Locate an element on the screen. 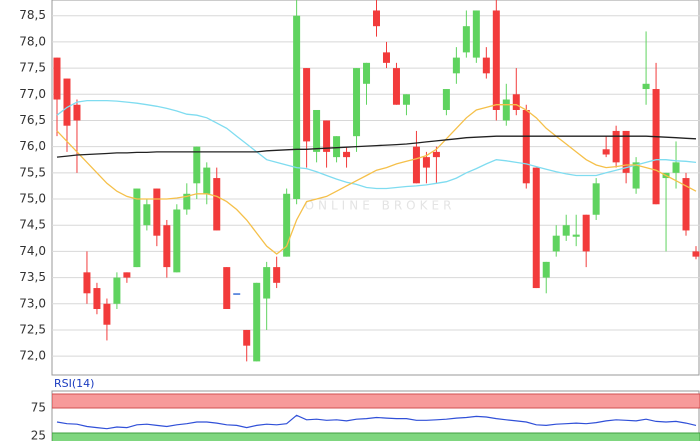 The width and height of the screenshot is (700, 441). y-tick-label: 76,5 is located at coordinates (32, 120).